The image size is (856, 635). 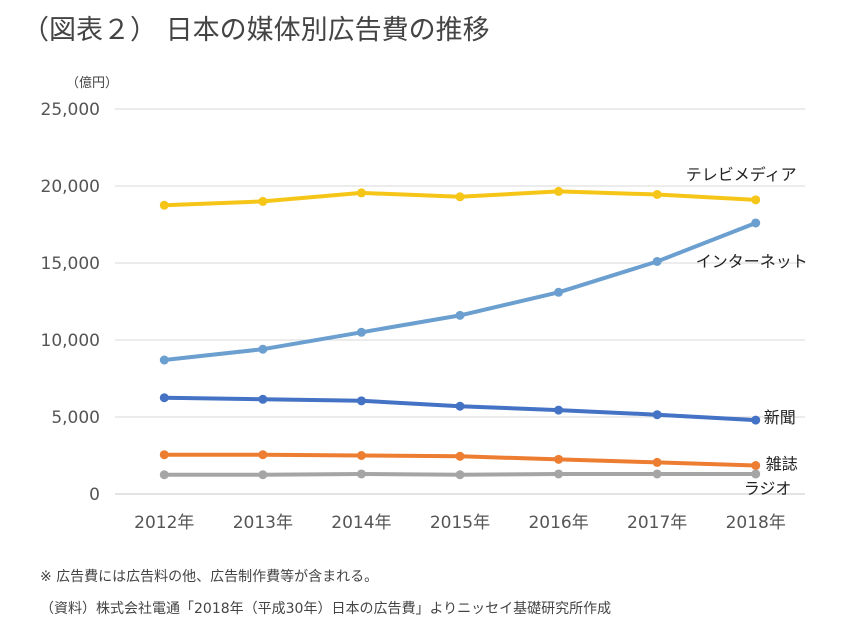 What do you see at coordinates (70, 110) in the screenshot?
I see `y-tick-label: 25,000` at bounding box center [70, 110].